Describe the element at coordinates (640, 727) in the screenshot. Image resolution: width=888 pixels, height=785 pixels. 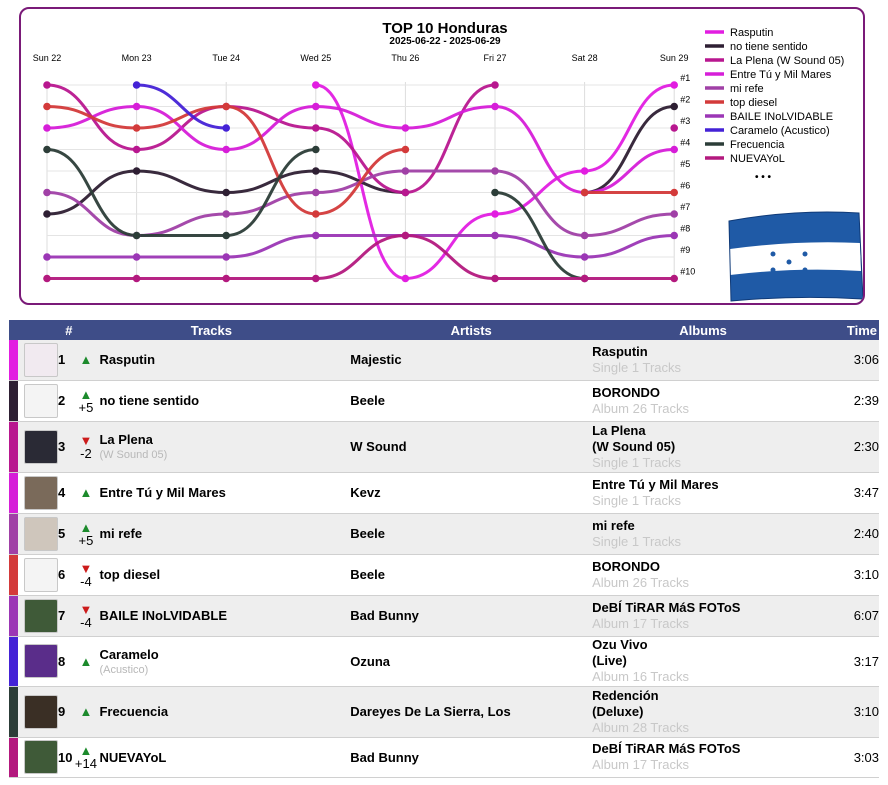
I see `album-track-count: Album 28 Tracks` at that location.